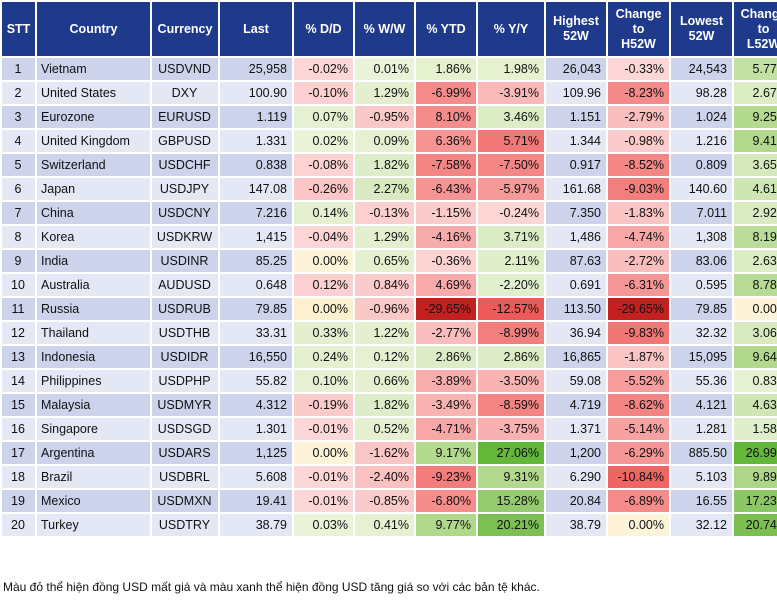 The width and height of the screenshot is (777, 602). Describe the element at coordinates (638, 29) in the screenshot. I see `header-change-h52w: Change to H52W` at that location.